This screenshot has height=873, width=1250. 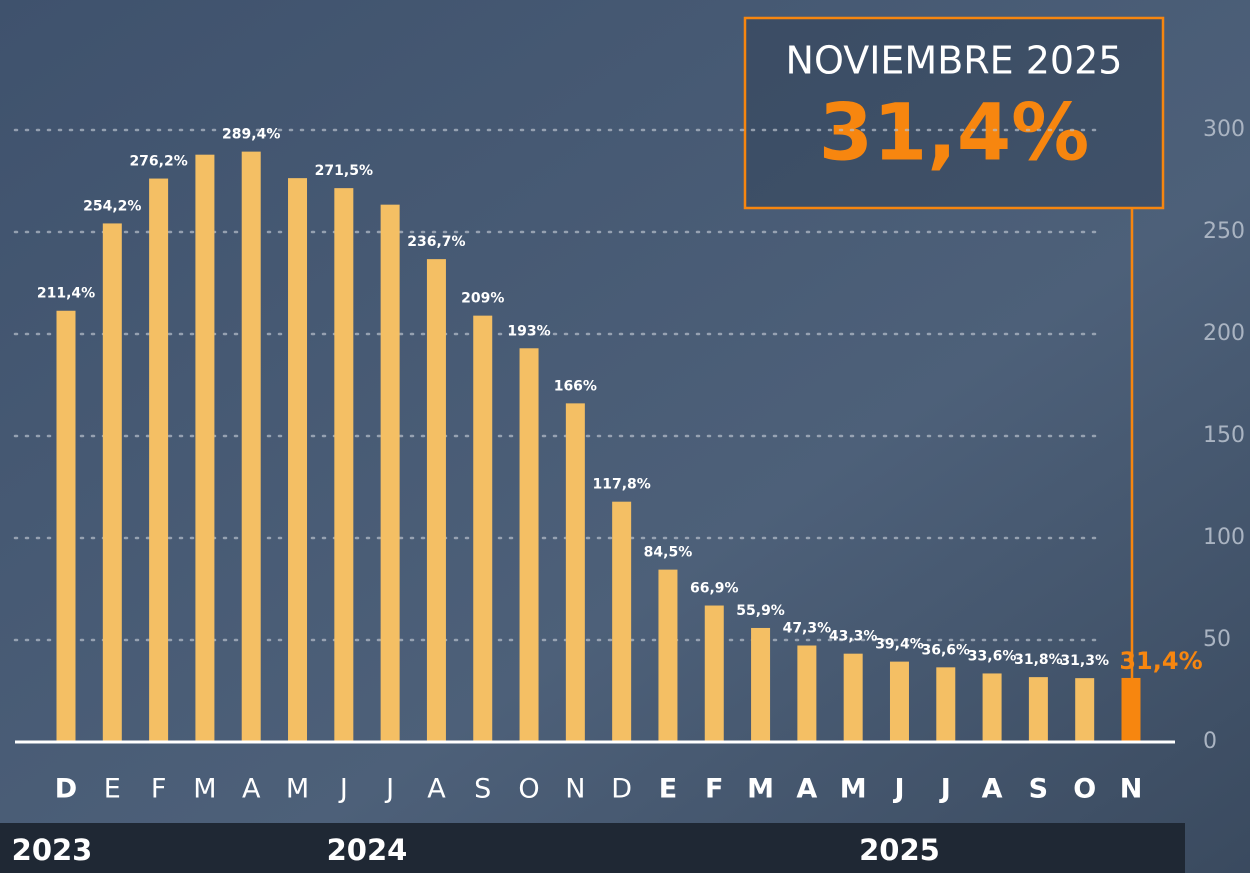 I want to click on value-label: 193%, so click(x=528, y=331).